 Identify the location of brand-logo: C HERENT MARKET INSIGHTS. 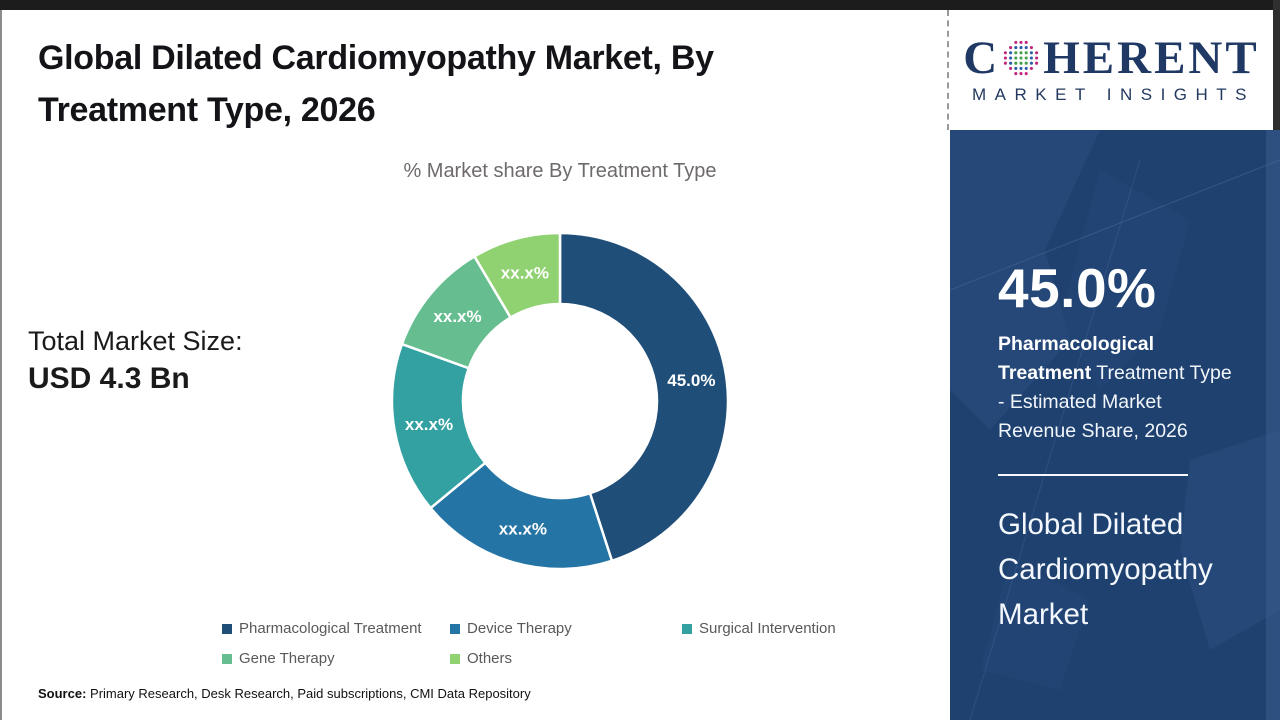
(1111, 70).